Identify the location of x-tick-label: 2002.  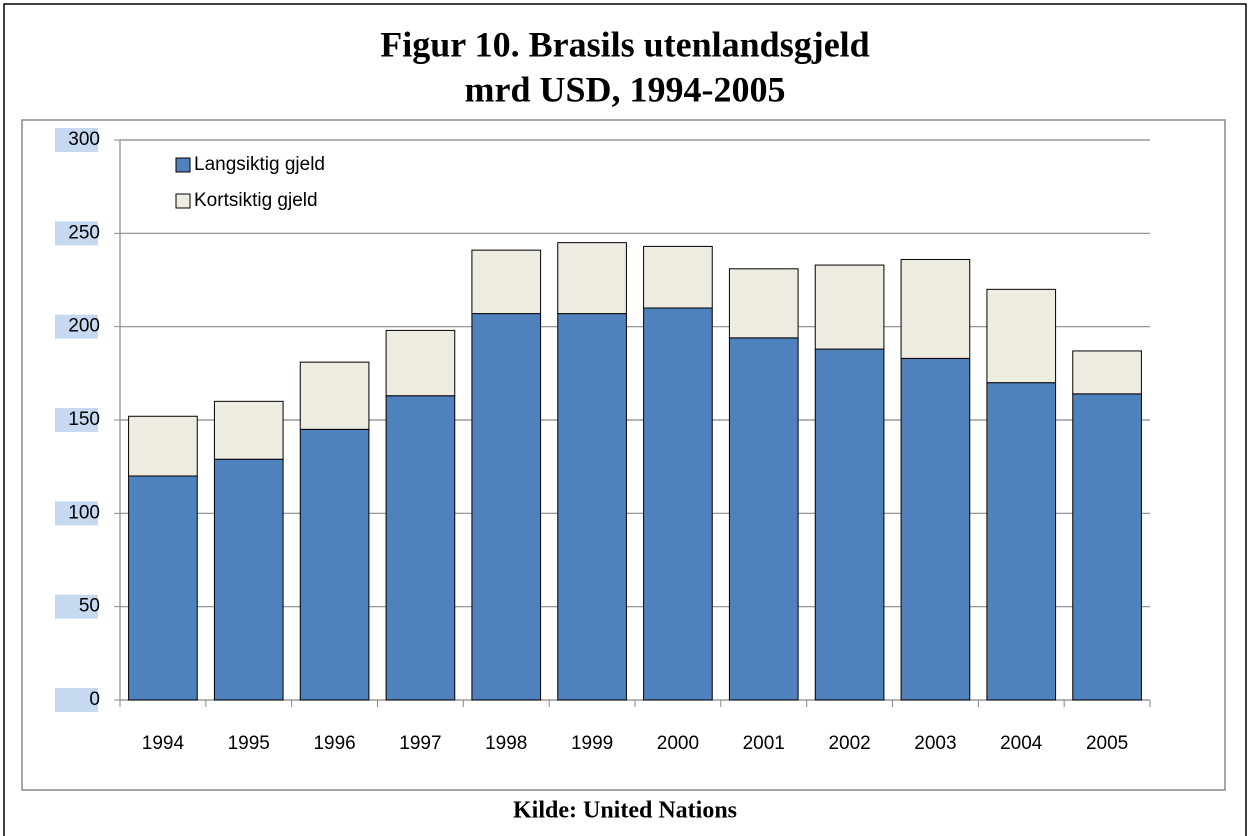
(849, 743).